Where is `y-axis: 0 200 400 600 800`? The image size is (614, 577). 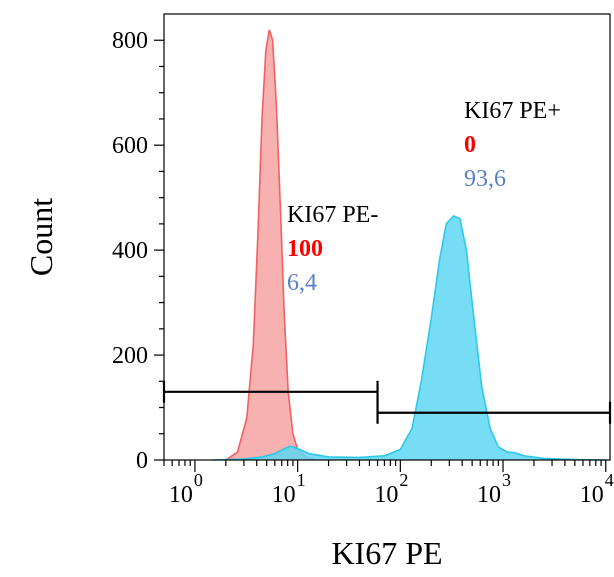 y-axis: 0 200 400 600 800 is located at coordinates (138, 251).